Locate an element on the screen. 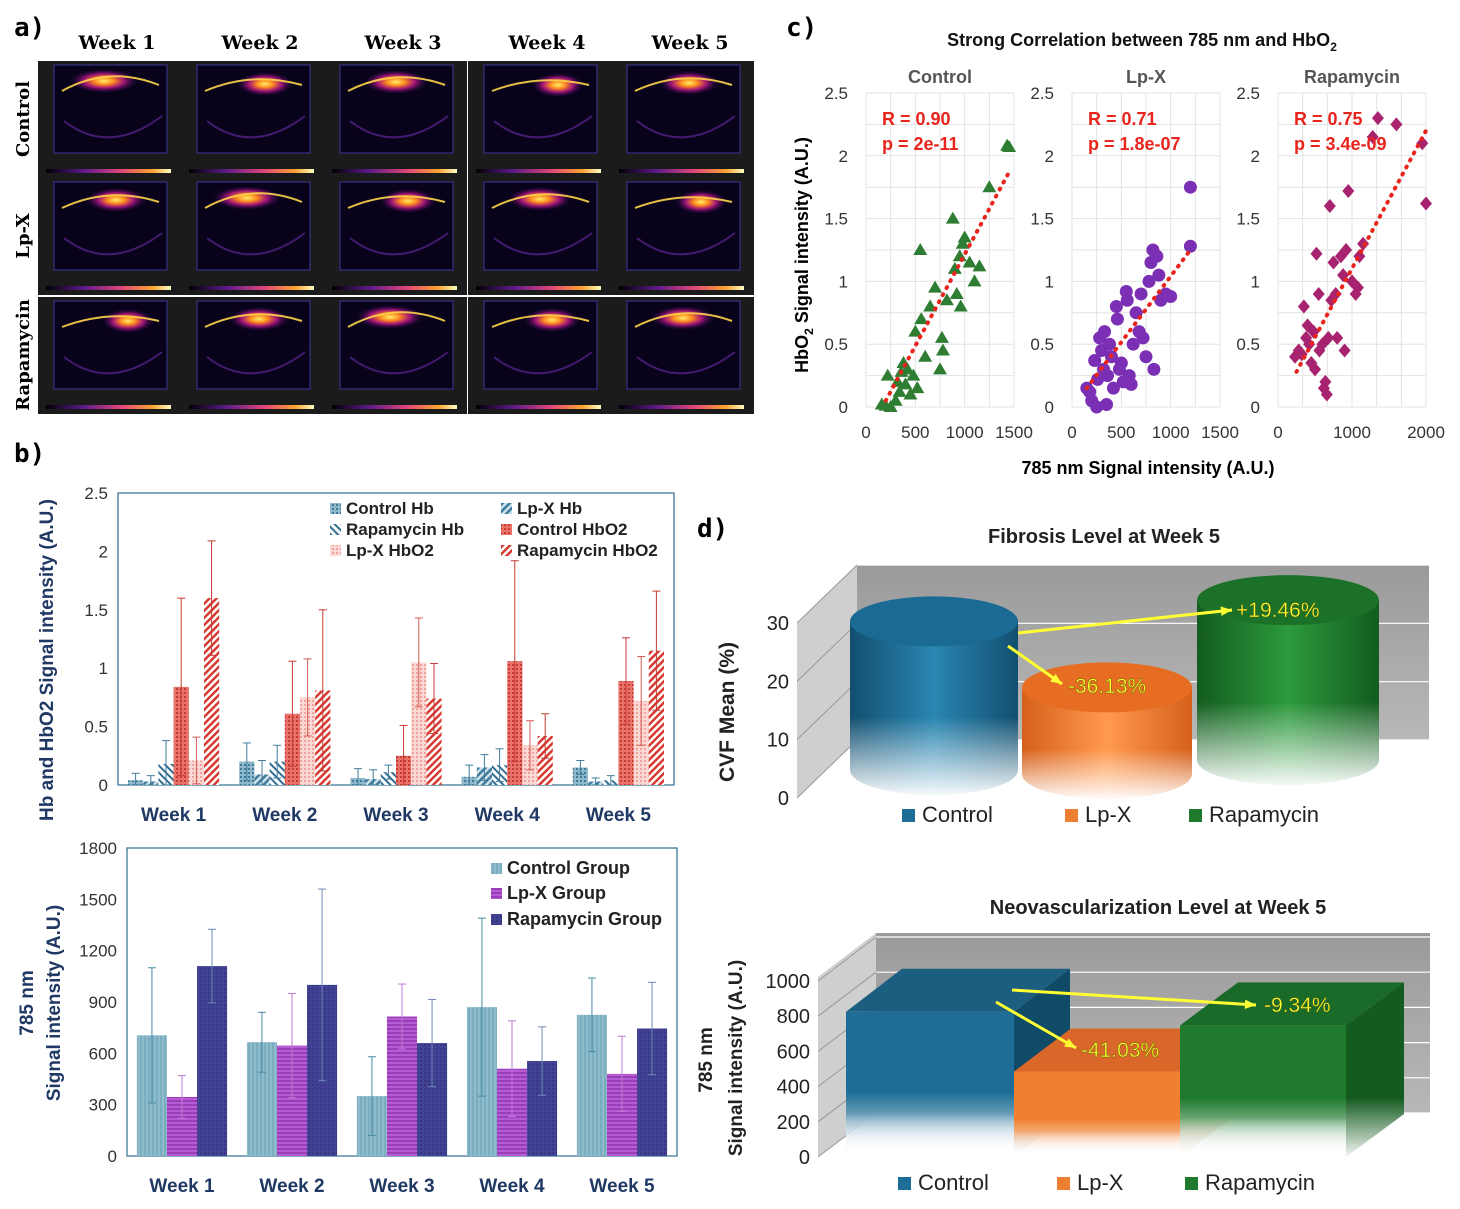 Image resolution: width=1460 pixels, height=1209 pixels. change-annotation: -36.13% is located at coordinates (1107, 686).